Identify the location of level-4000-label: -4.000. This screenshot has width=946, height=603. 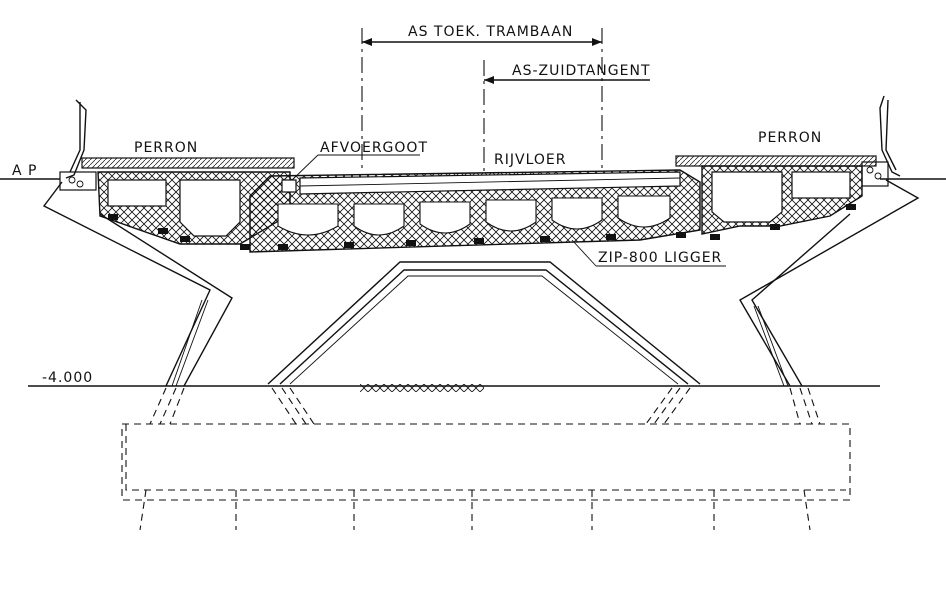
(67, 378).